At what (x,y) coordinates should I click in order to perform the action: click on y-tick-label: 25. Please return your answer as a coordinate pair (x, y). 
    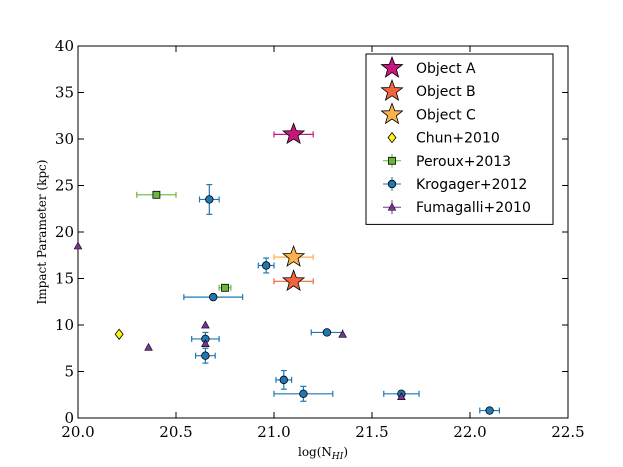
    Looking at the image, I should click on (64, 186).